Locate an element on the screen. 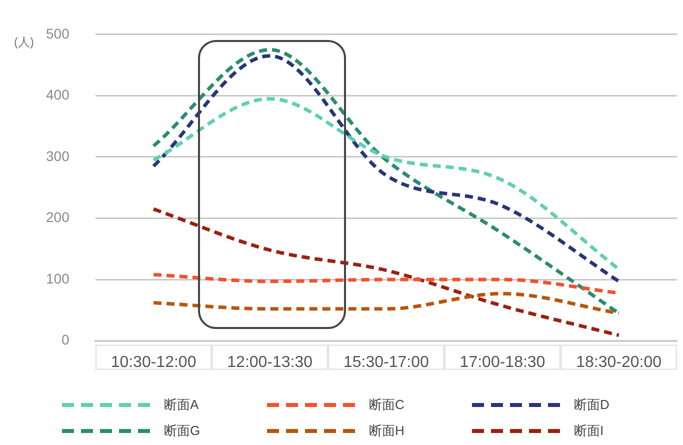  x-tick-label: 12:00-13:30 is located at coordinates (270, 362).